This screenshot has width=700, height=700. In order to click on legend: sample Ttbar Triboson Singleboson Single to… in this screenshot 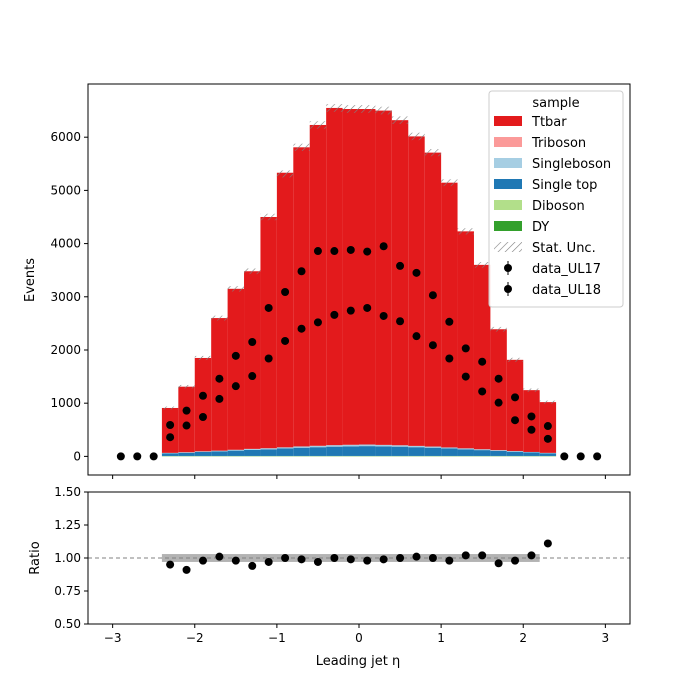, I will do `click(556, 199)`.